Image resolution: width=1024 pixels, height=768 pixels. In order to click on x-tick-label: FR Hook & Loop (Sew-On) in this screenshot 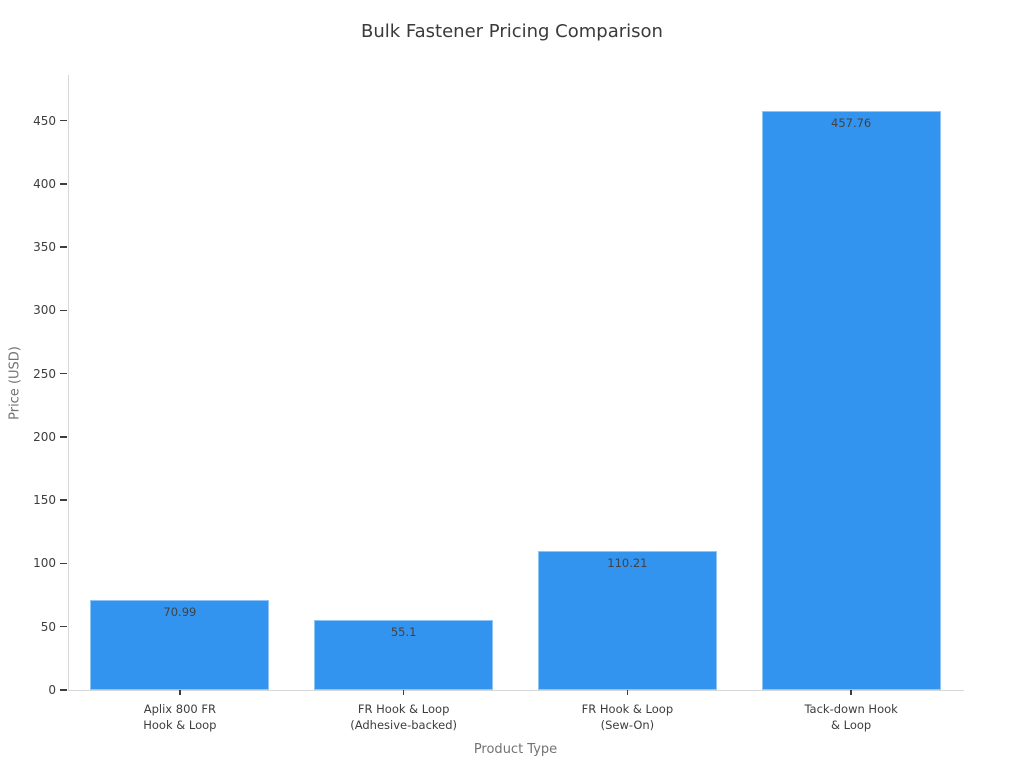, I will do `click(628, 717)`.